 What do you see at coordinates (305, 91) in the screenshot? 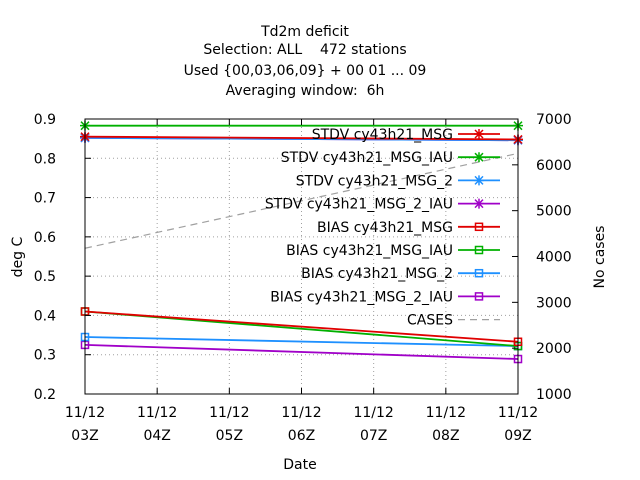
I see `chart-title-line-4: Averaging window: 6h` at bounding box center [305, 91].